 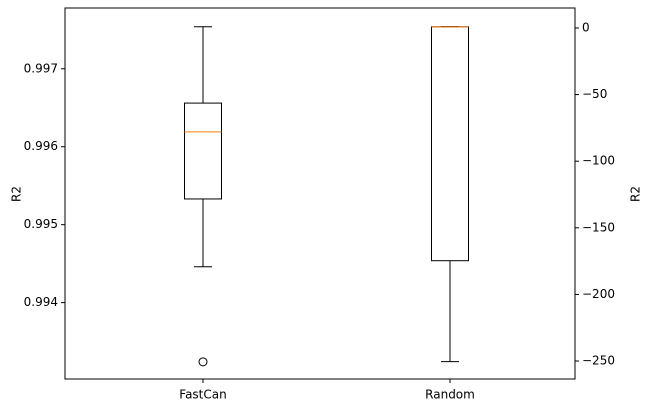 I want to click on y2-tick-label: −200, so click(x=598, y=294).